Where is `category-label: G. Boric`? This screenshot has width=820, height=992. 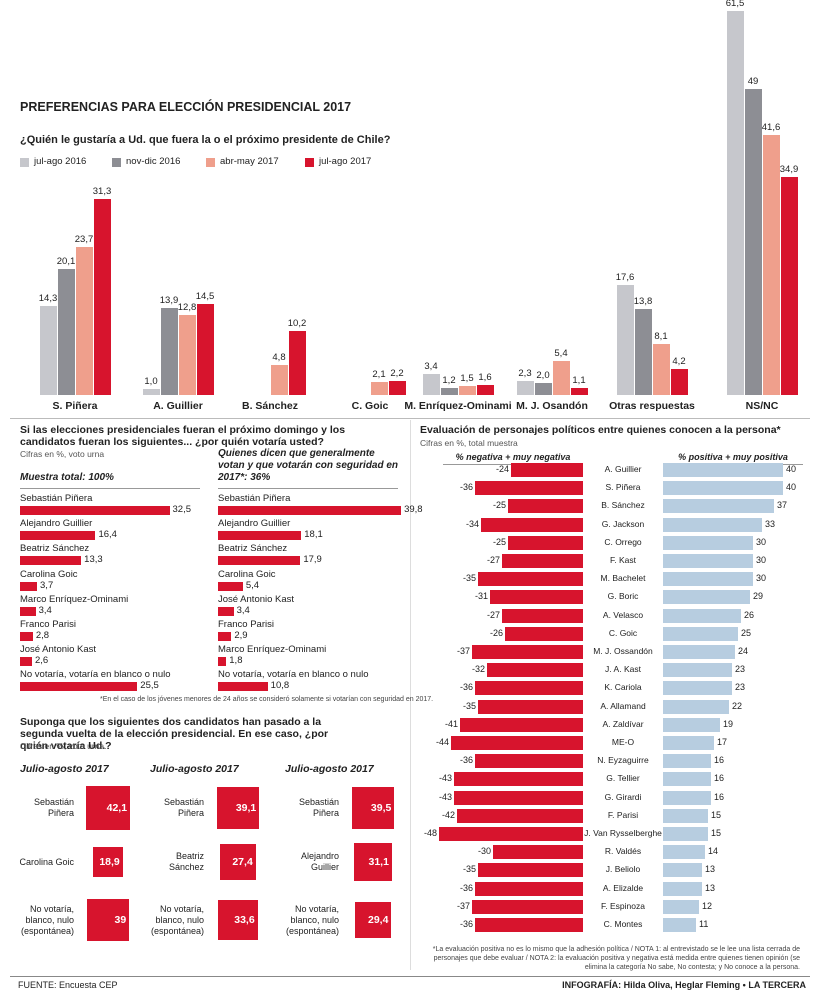
category-label: G. Boric is located at coordinates (623, 596).